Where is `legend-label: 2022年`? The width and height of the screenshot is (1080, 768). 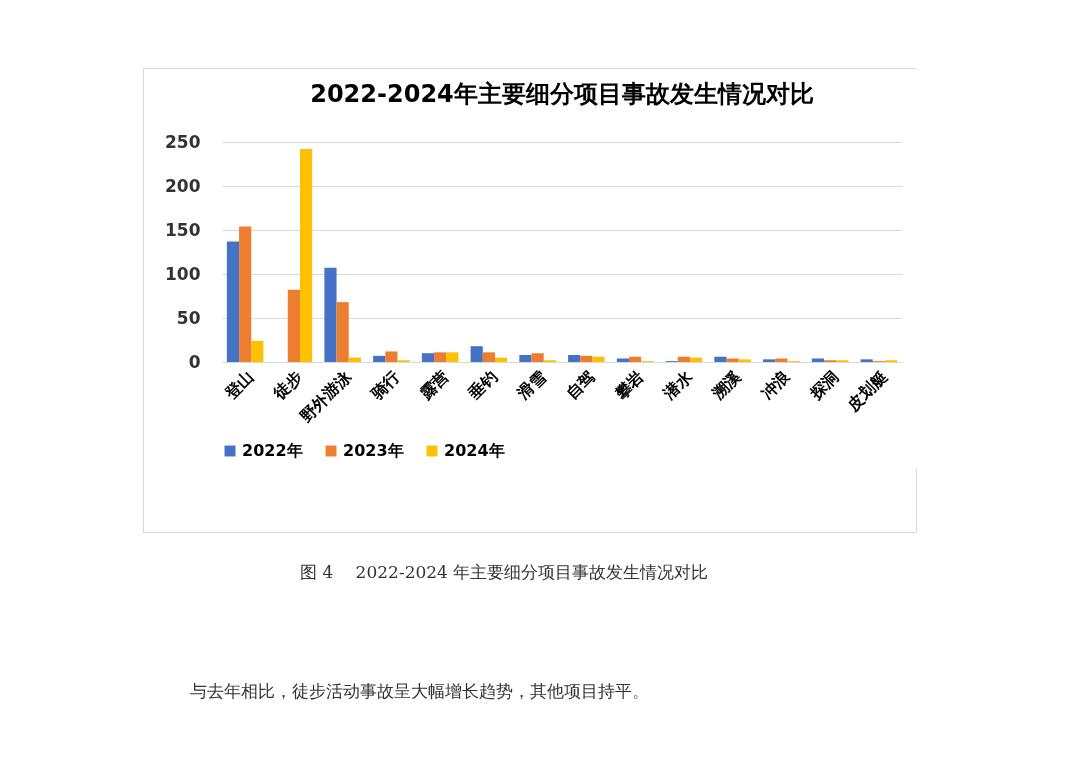
legend-label: 2022年 is located at coordinates (272, 450).